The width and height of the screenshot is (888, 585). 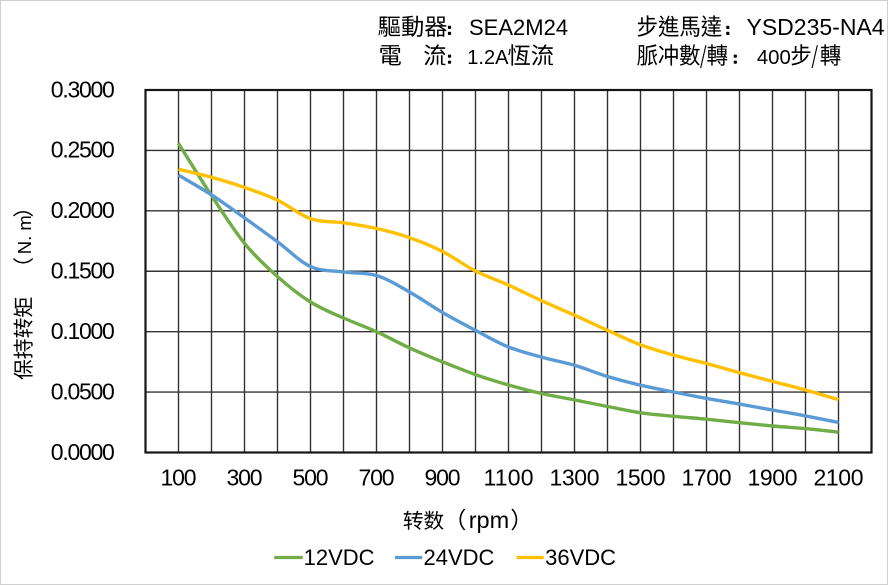 What do you see at coordinates (580, 557) in the screenshot?
I see `svg-text: 36VDC` at bounding box center [580, 557].